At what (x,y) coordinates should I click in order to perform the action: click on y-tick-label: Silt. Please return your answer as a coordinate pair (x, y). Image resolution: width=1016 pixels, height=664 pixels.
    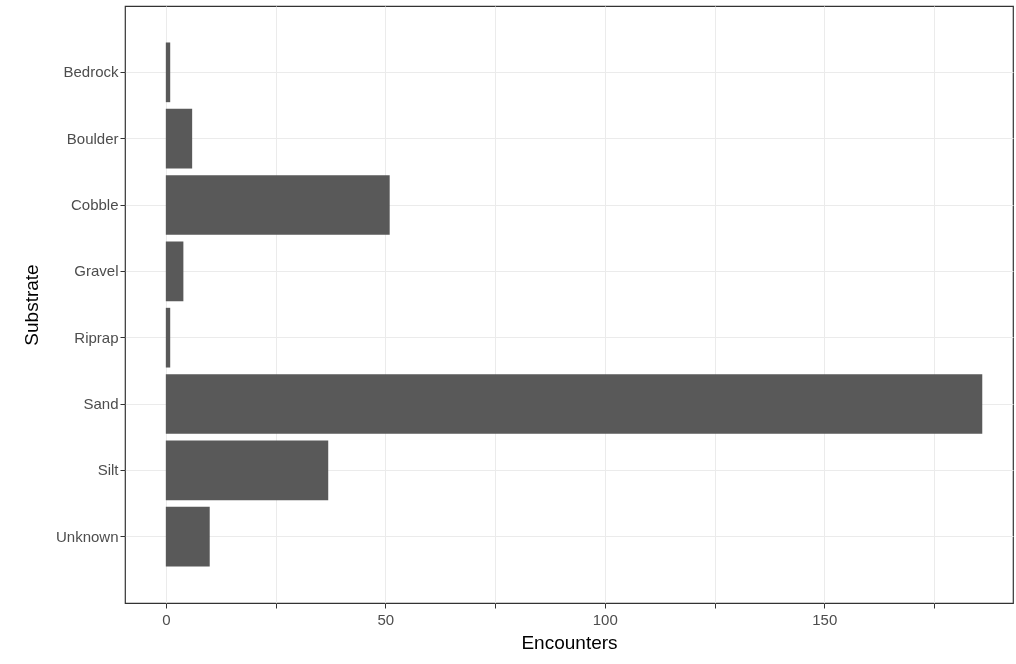
    Looking at the image, I should click on (108, 470).